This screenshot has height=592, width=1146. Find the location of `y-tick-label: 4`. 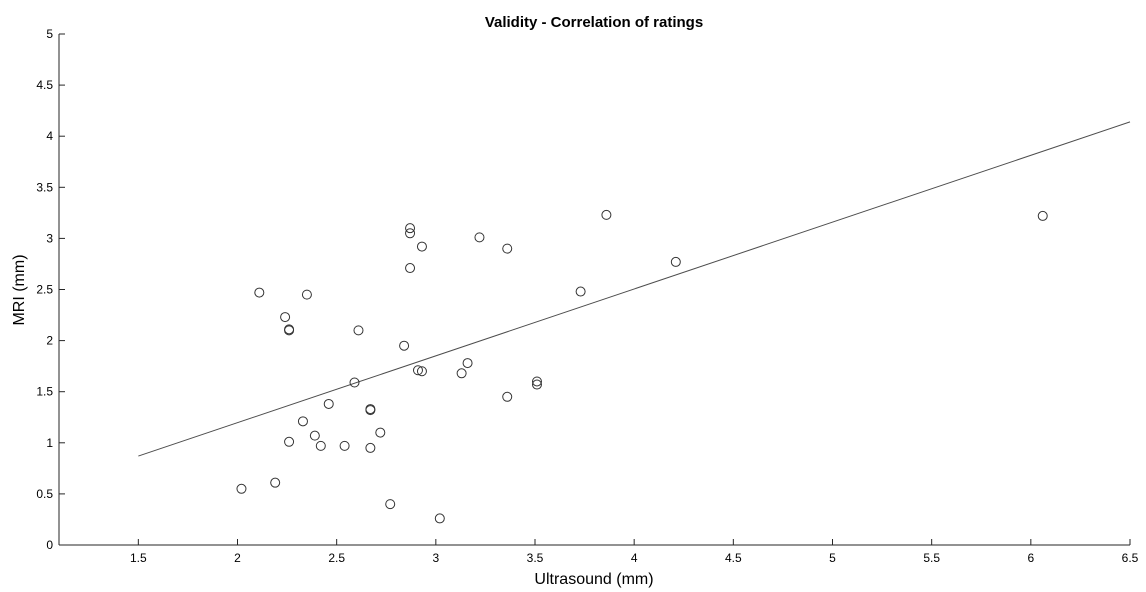

y-tick-label: 4 is located at coordinates (49, 136).